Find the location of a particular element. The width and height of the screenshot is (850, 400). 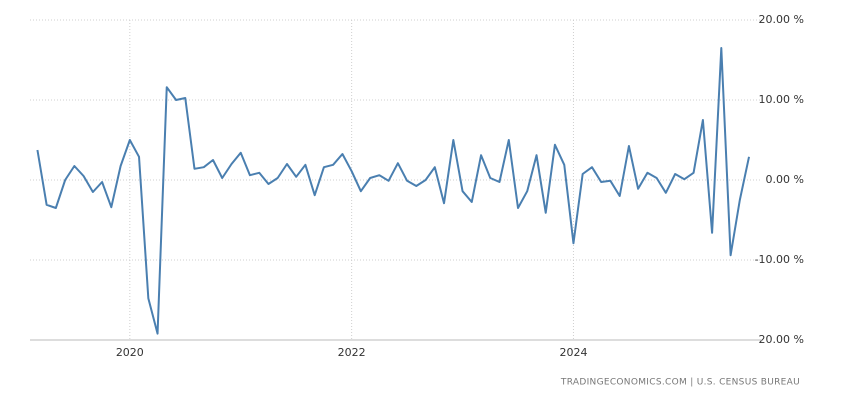

y-tick-label: -10.00 % is located at coordinates (779, 259).